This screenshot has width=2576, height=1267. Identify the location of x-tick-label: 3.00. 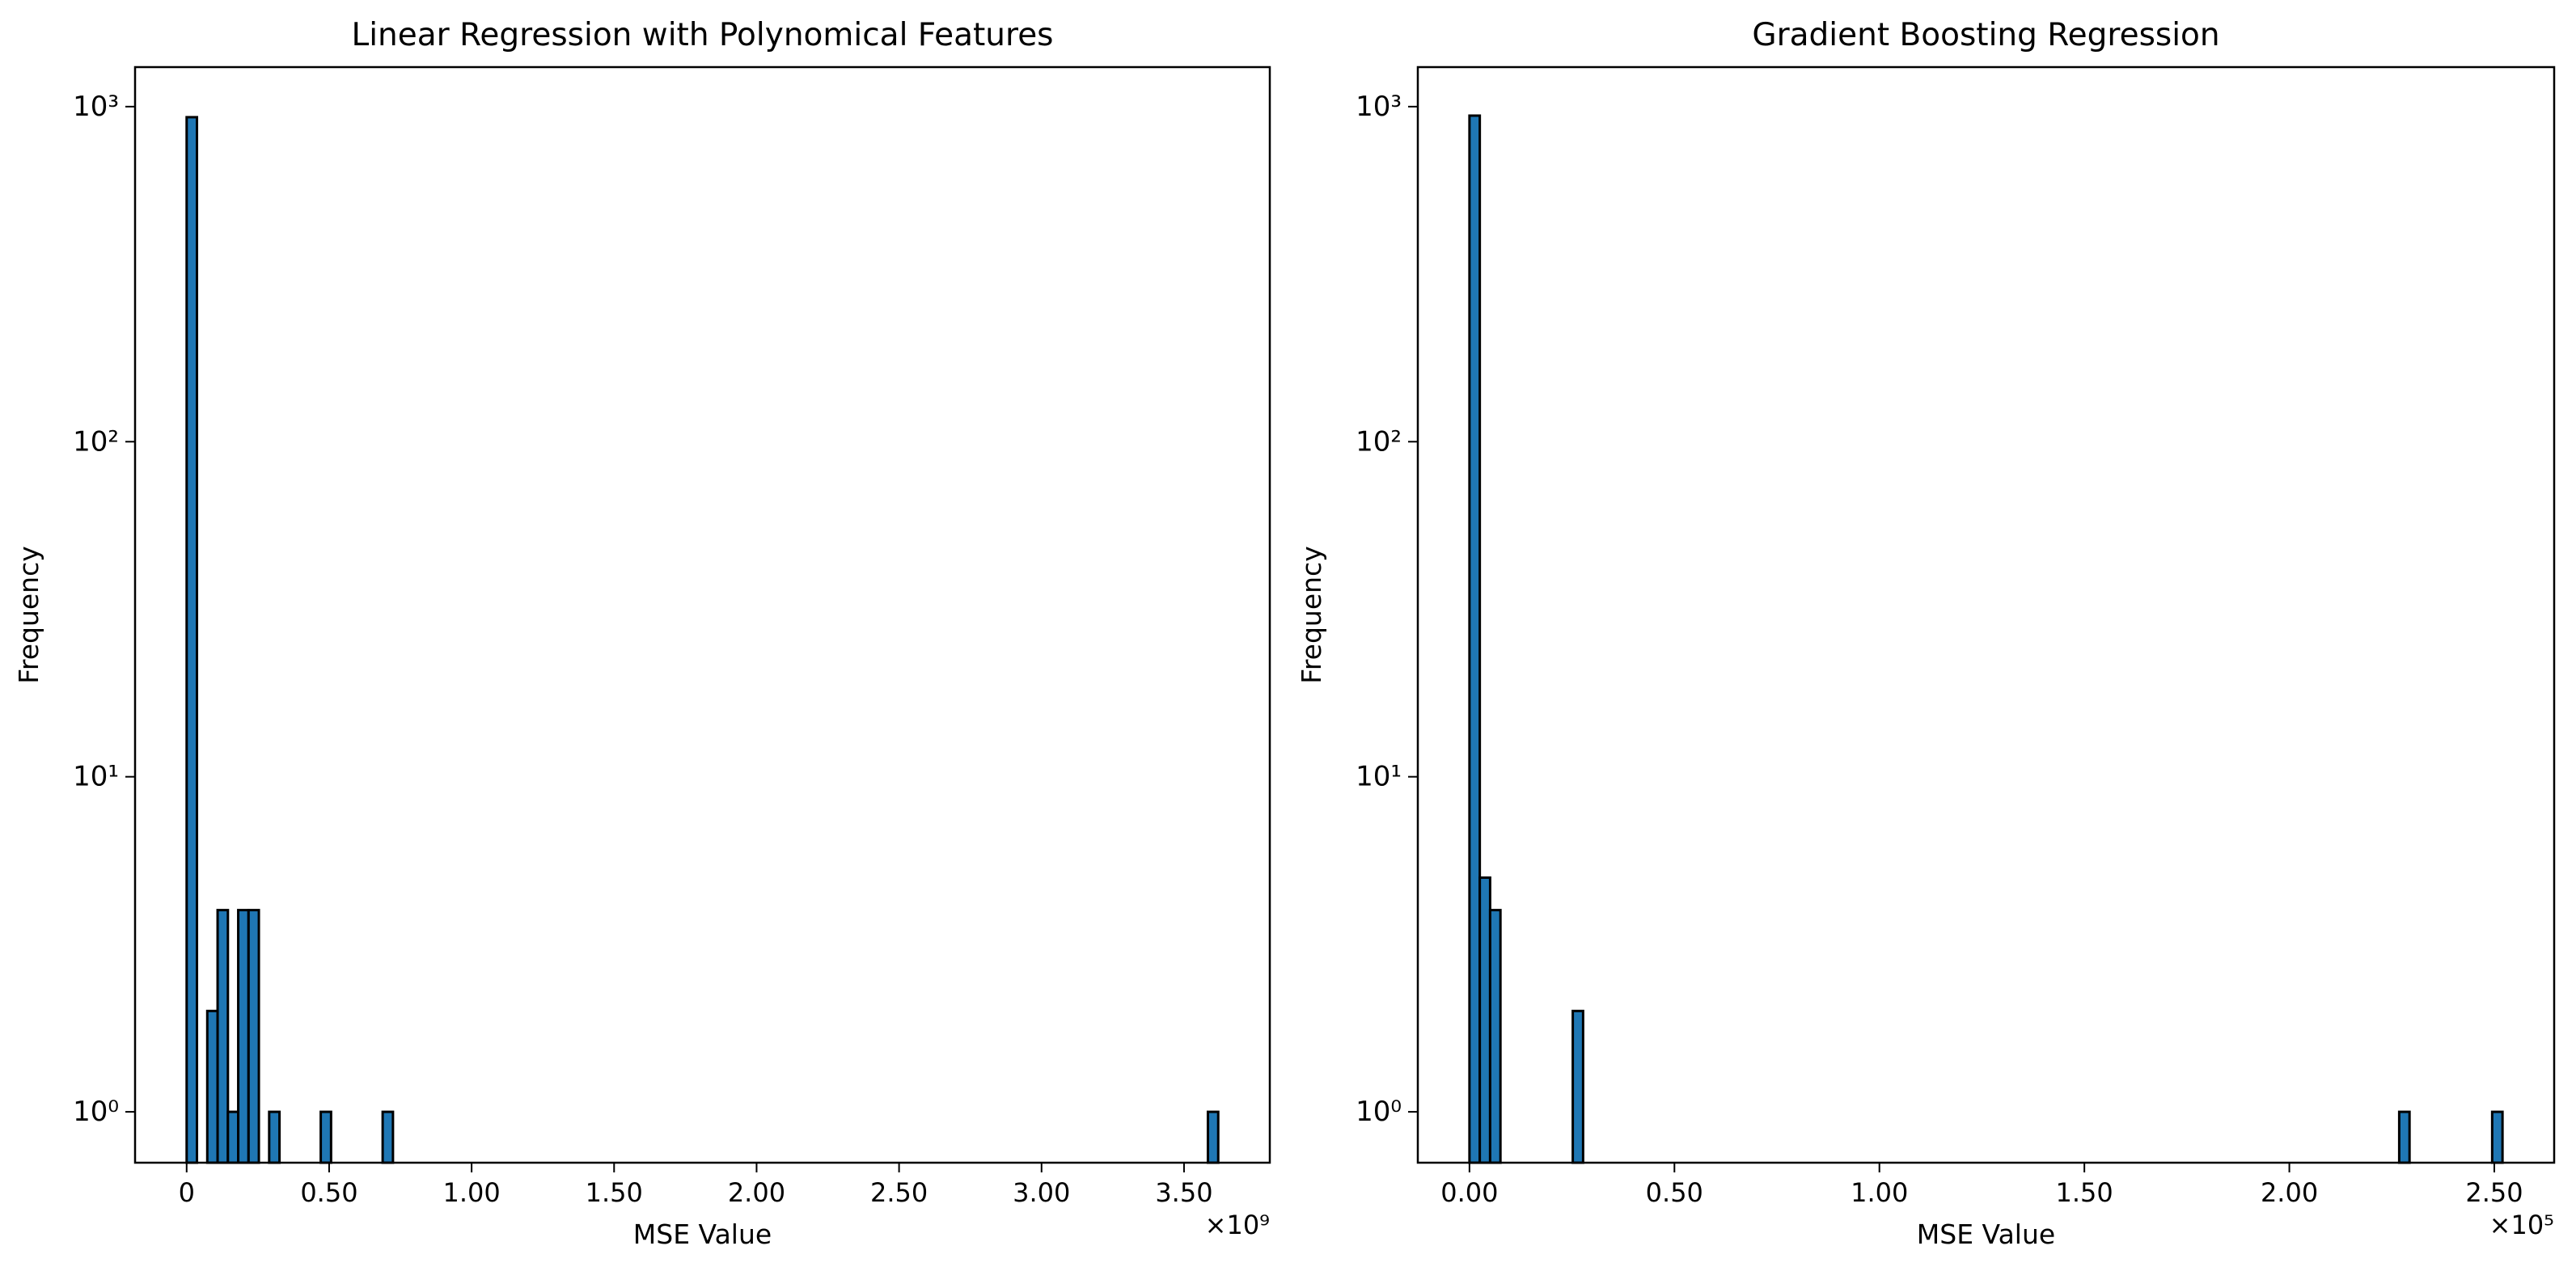
(1041, 1192).